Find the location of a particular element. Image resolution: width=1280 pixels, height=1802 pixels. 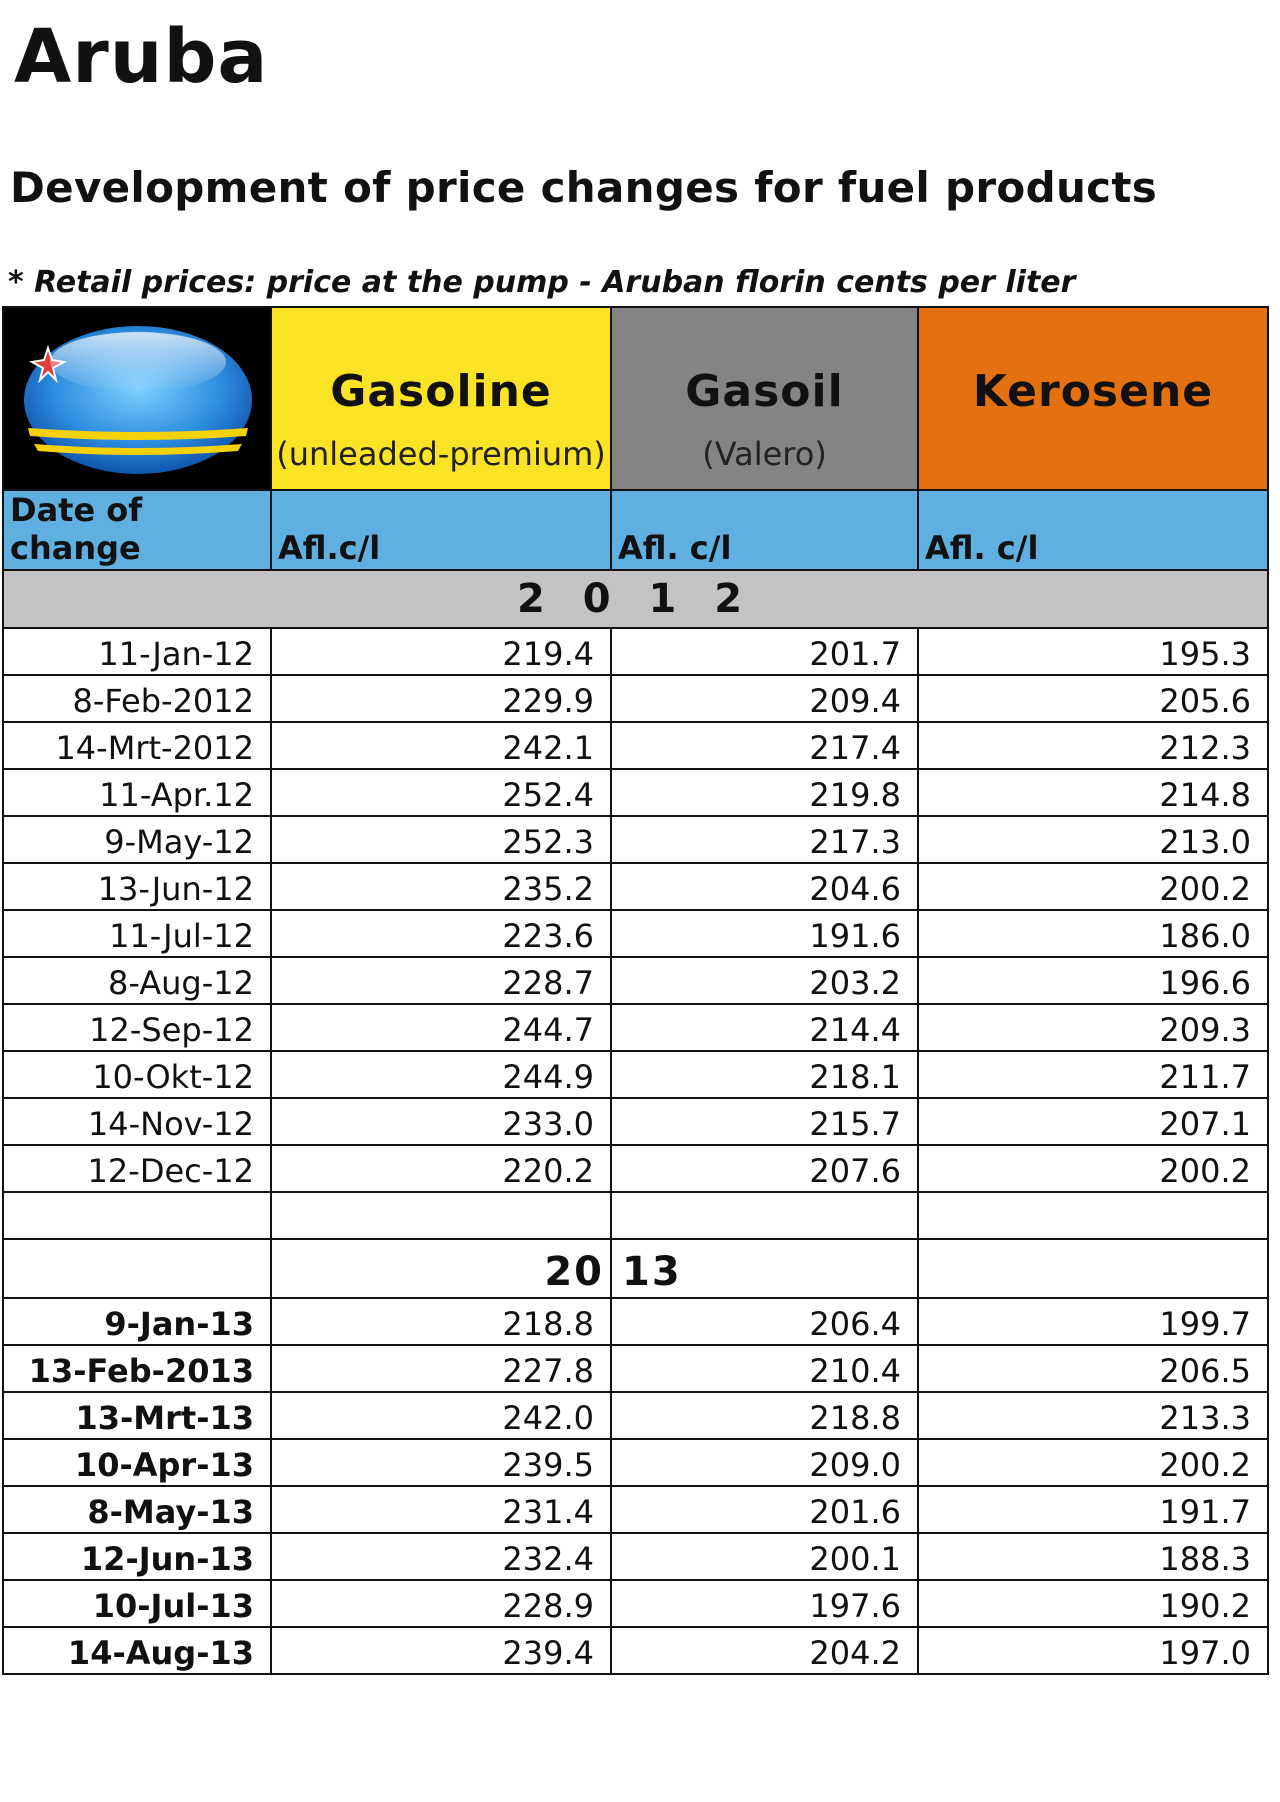

year-2012-row: 2 0 1 2 is located at coordinates (635, 599).